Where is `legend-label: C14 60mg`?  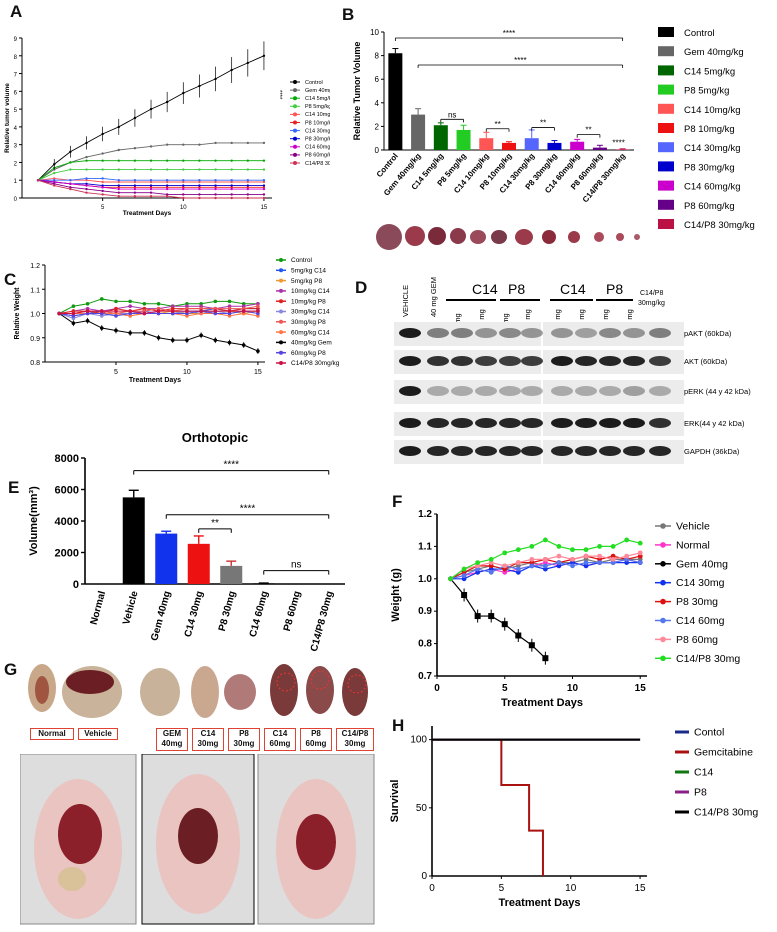 legend-label: C14 60mg is located at coordinates (700, 621).